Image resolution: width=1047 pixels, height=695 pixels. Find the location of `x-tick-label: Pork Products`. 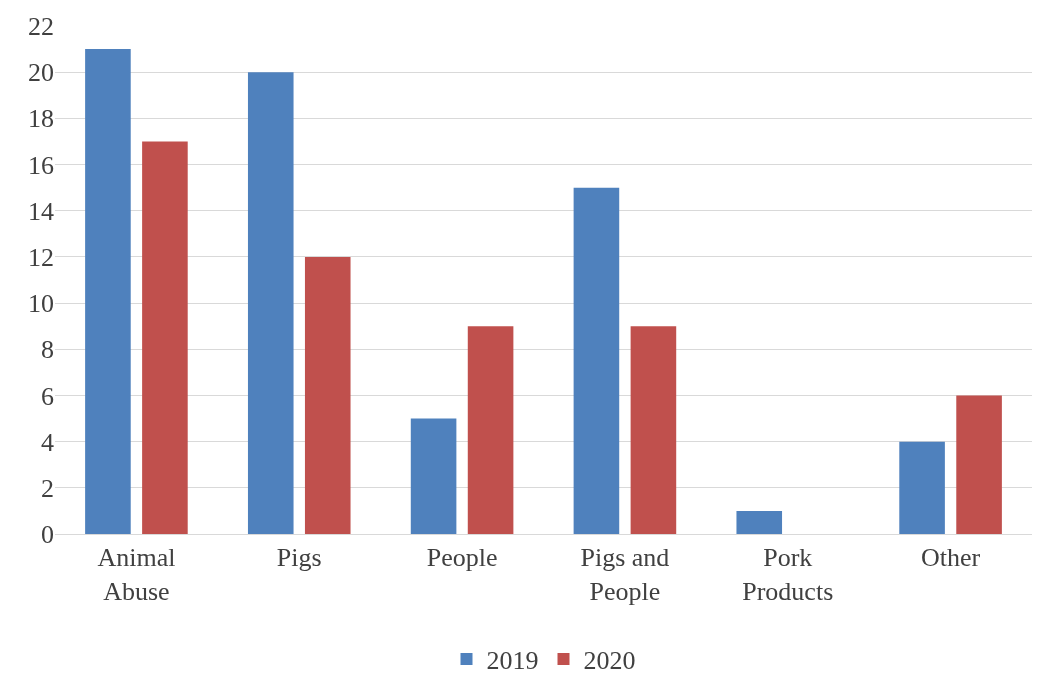

x-tick-label: Pork Products is located at coordinates (788, 574).